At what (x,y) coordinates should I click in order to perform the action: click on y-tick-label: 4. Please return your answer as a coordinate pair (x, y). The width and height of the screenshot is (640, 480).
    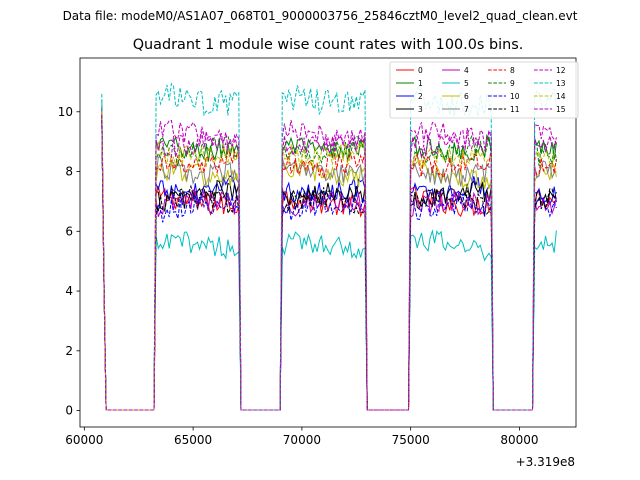
    Looking at the image, I should click on (69, 291).